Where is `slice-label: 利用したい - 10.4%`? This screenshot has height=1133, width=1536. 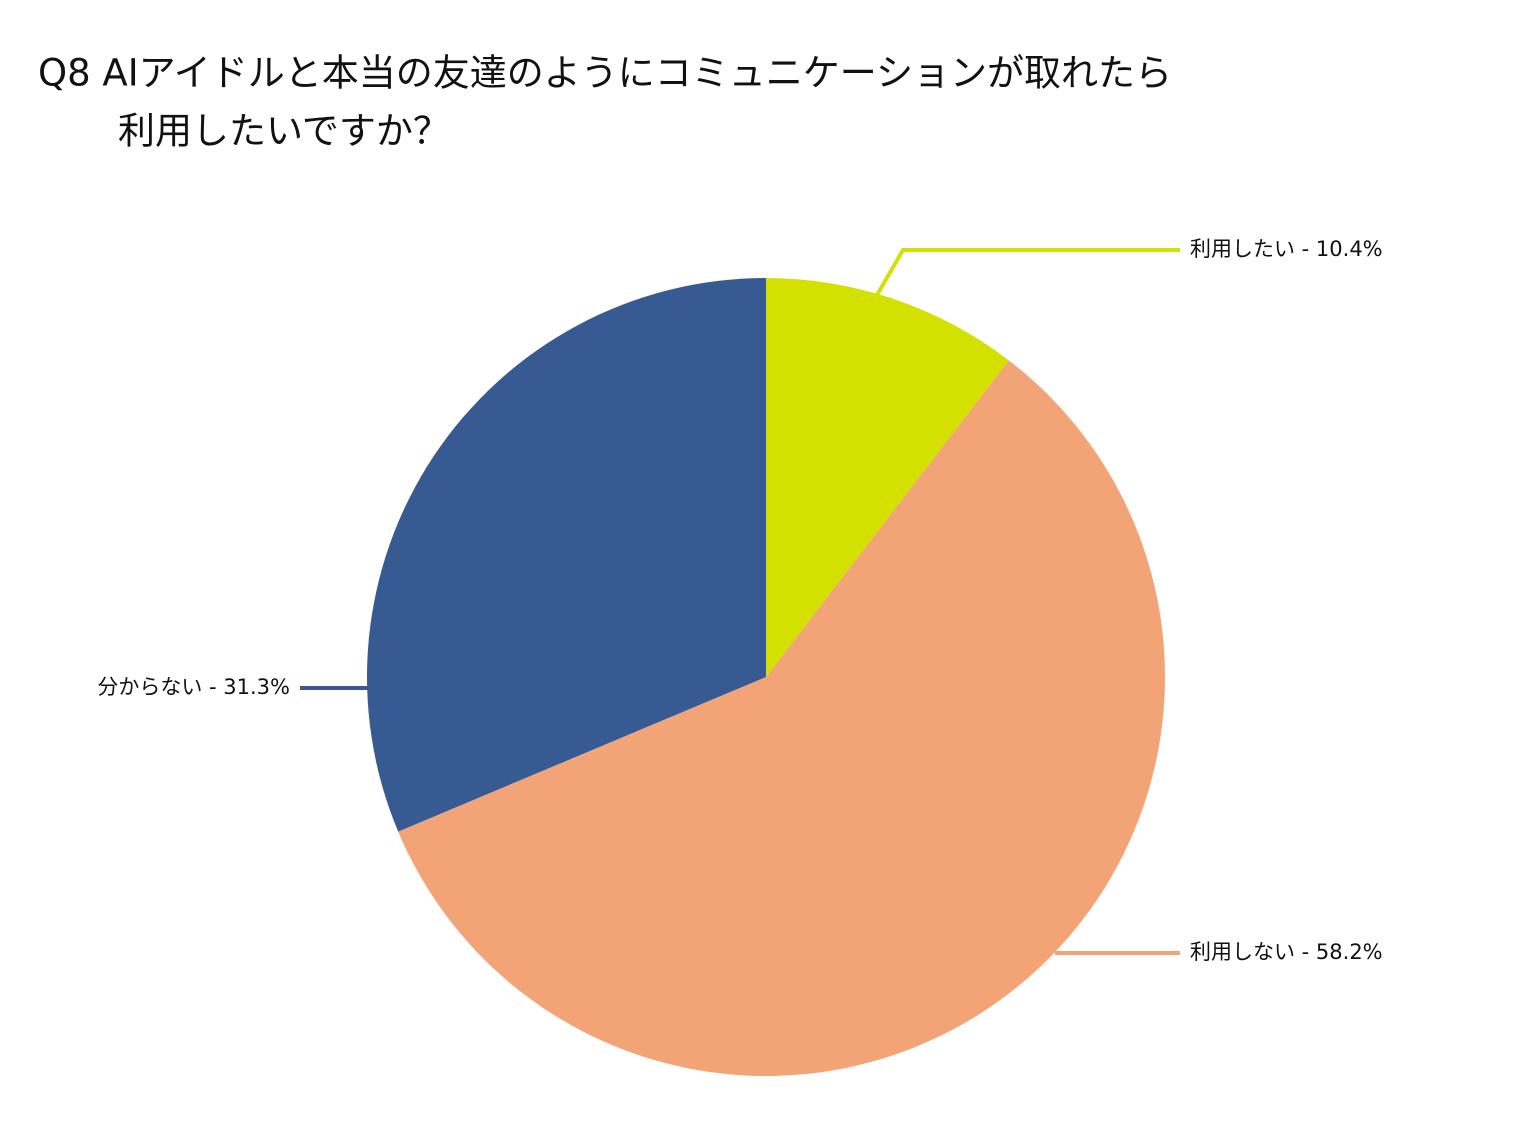 slice-label: 利用したい - 10.4% is located at coordinates (1286, 249).